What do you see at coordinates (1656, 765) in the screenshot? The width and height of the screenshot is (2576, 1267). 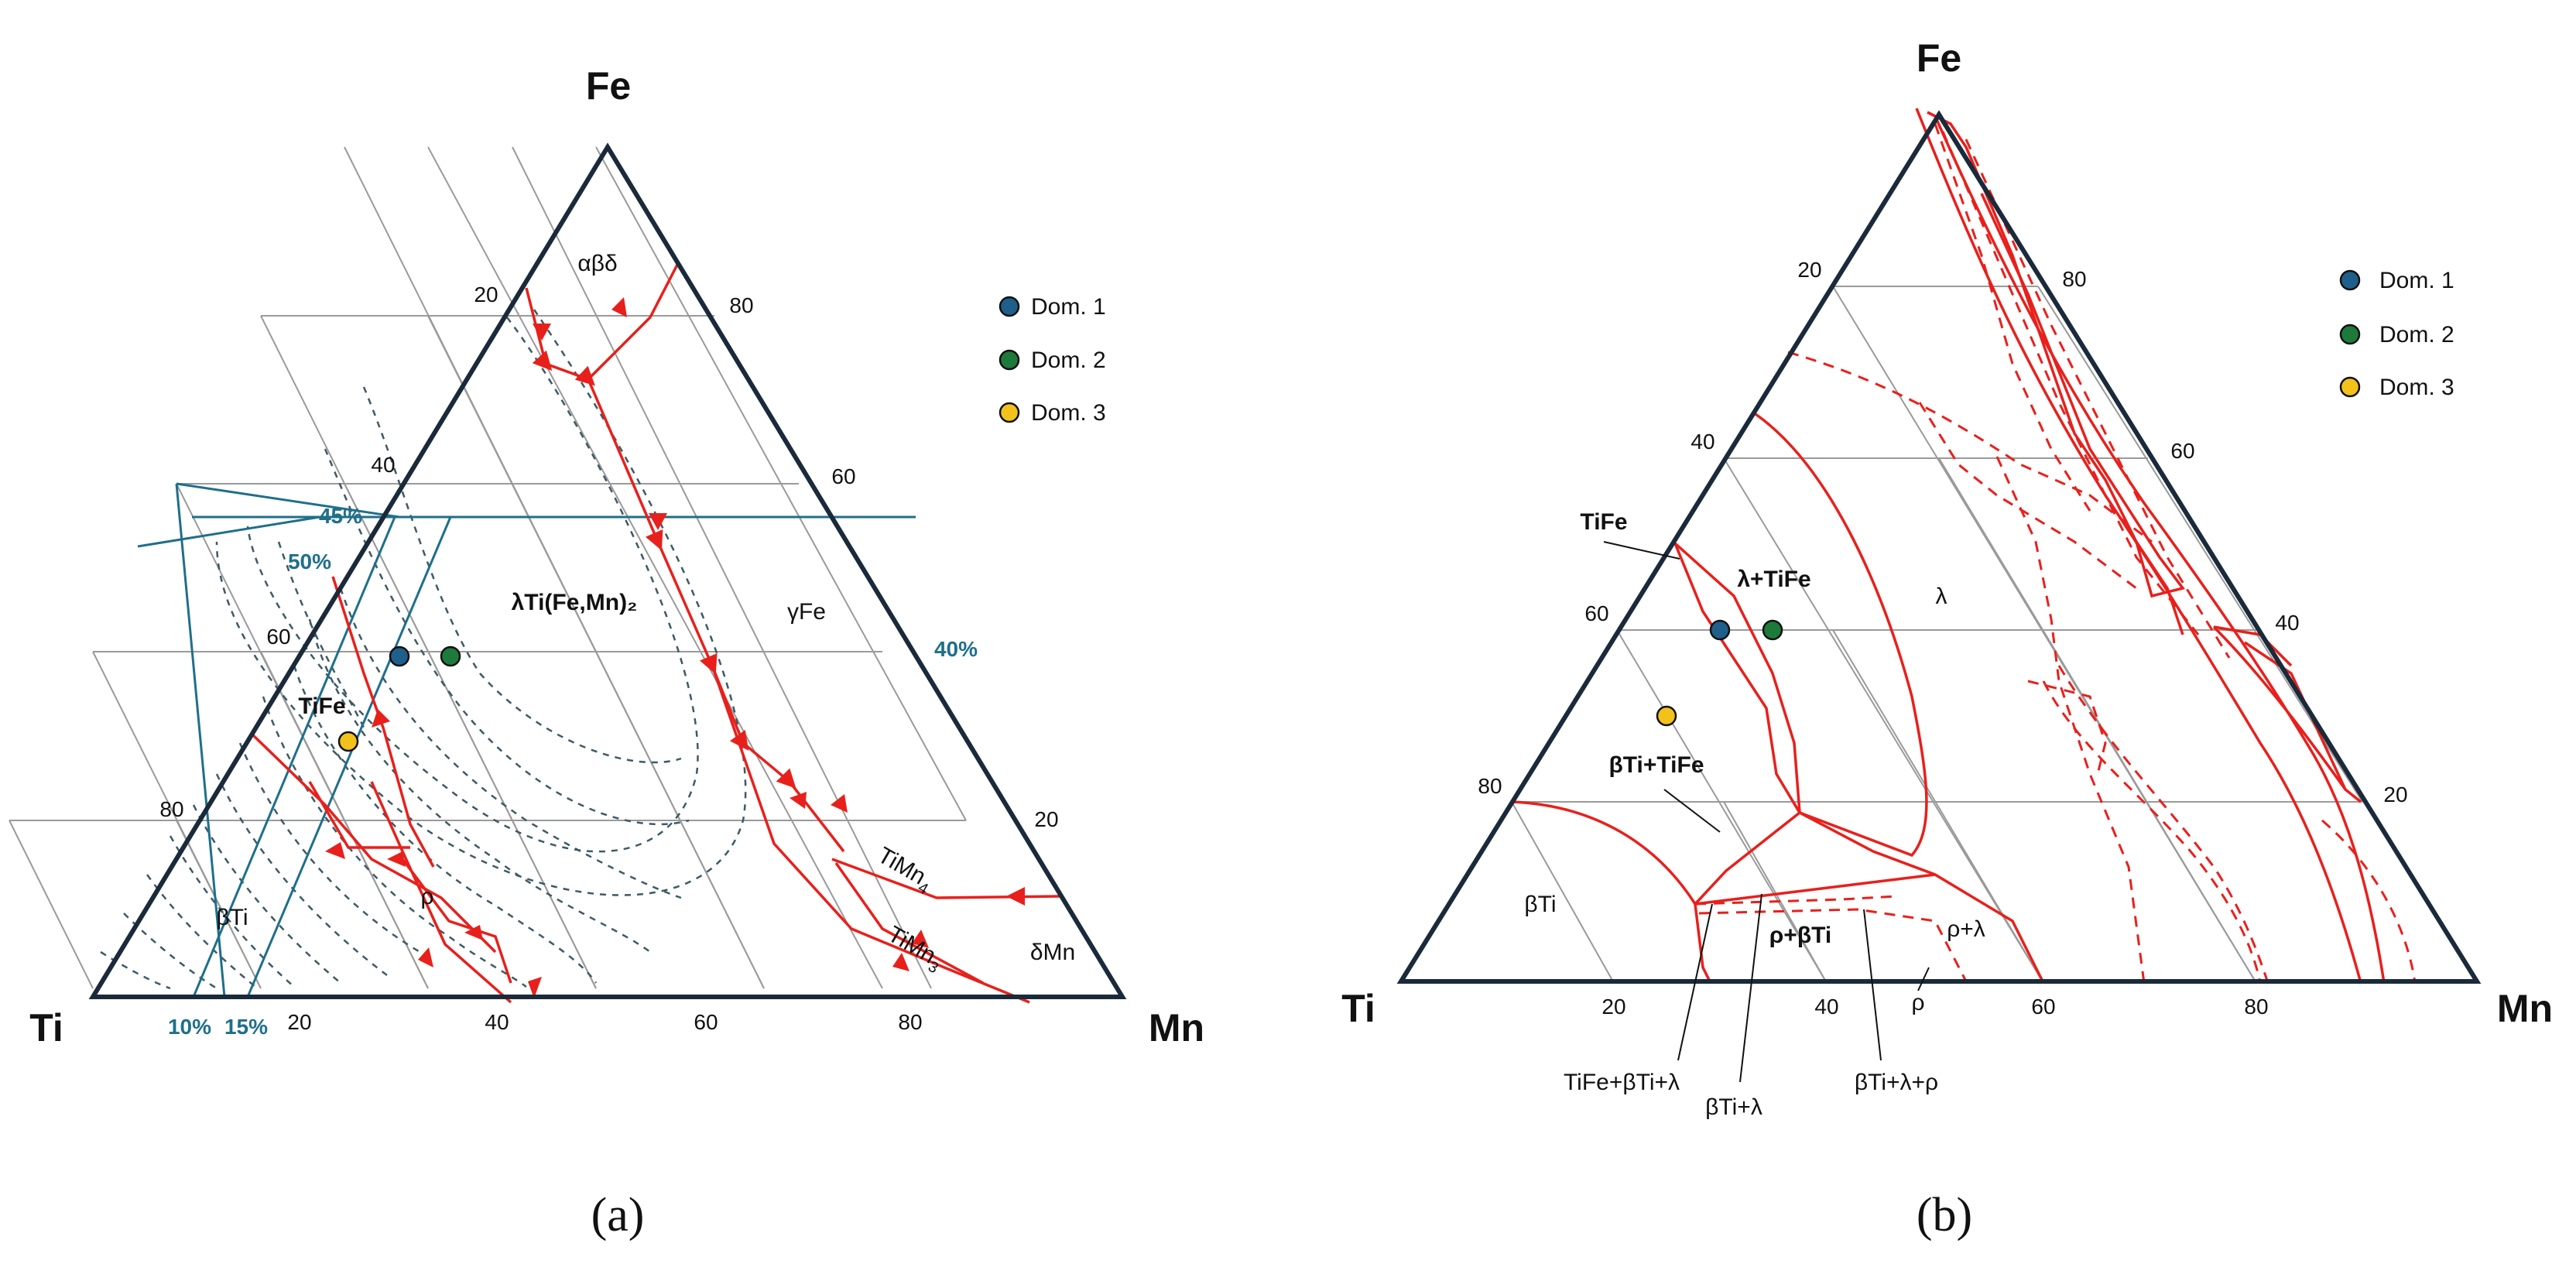 I see `phase-beta-ti-tife: βTi+TiFe` at bounding box center [1656, 765].